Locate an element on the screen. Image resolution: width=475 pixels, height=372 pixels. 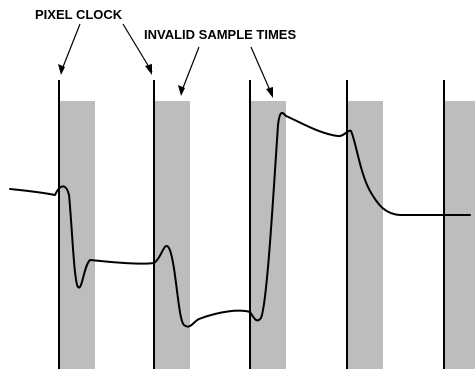
pixel-clock-label: PIXEL CLOCK is located at coordinates (79, 14).